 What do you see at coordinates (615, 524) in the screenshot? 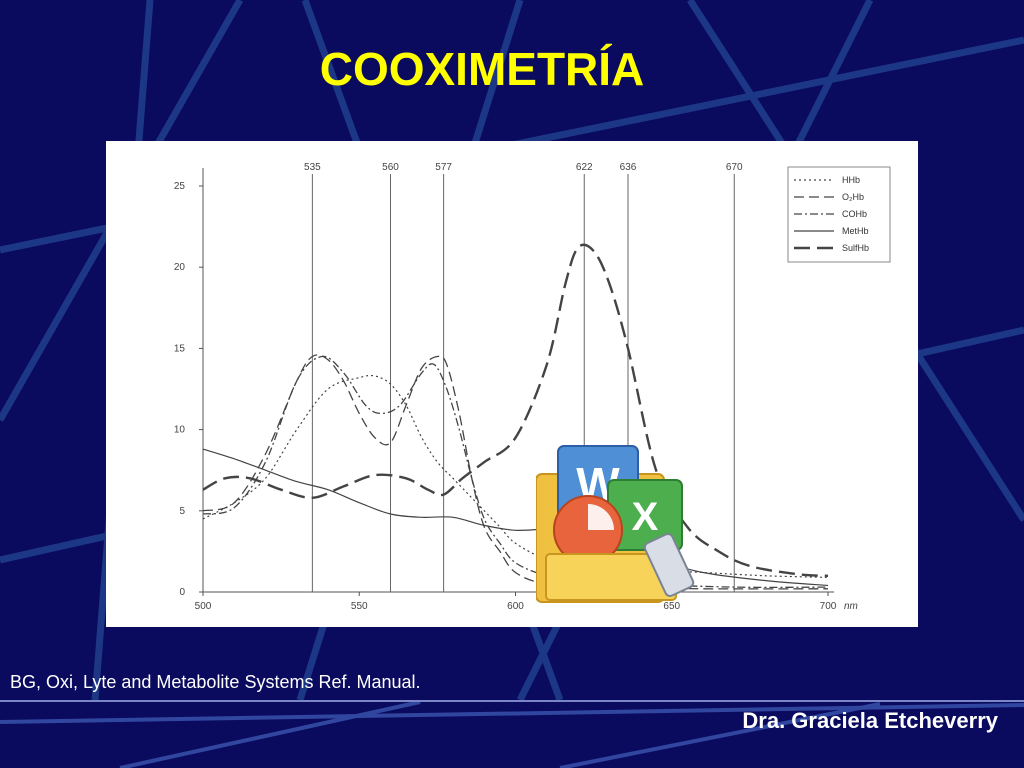
I see `microsoft-office-logo-icon: W X` at bounding box center [615, 524].